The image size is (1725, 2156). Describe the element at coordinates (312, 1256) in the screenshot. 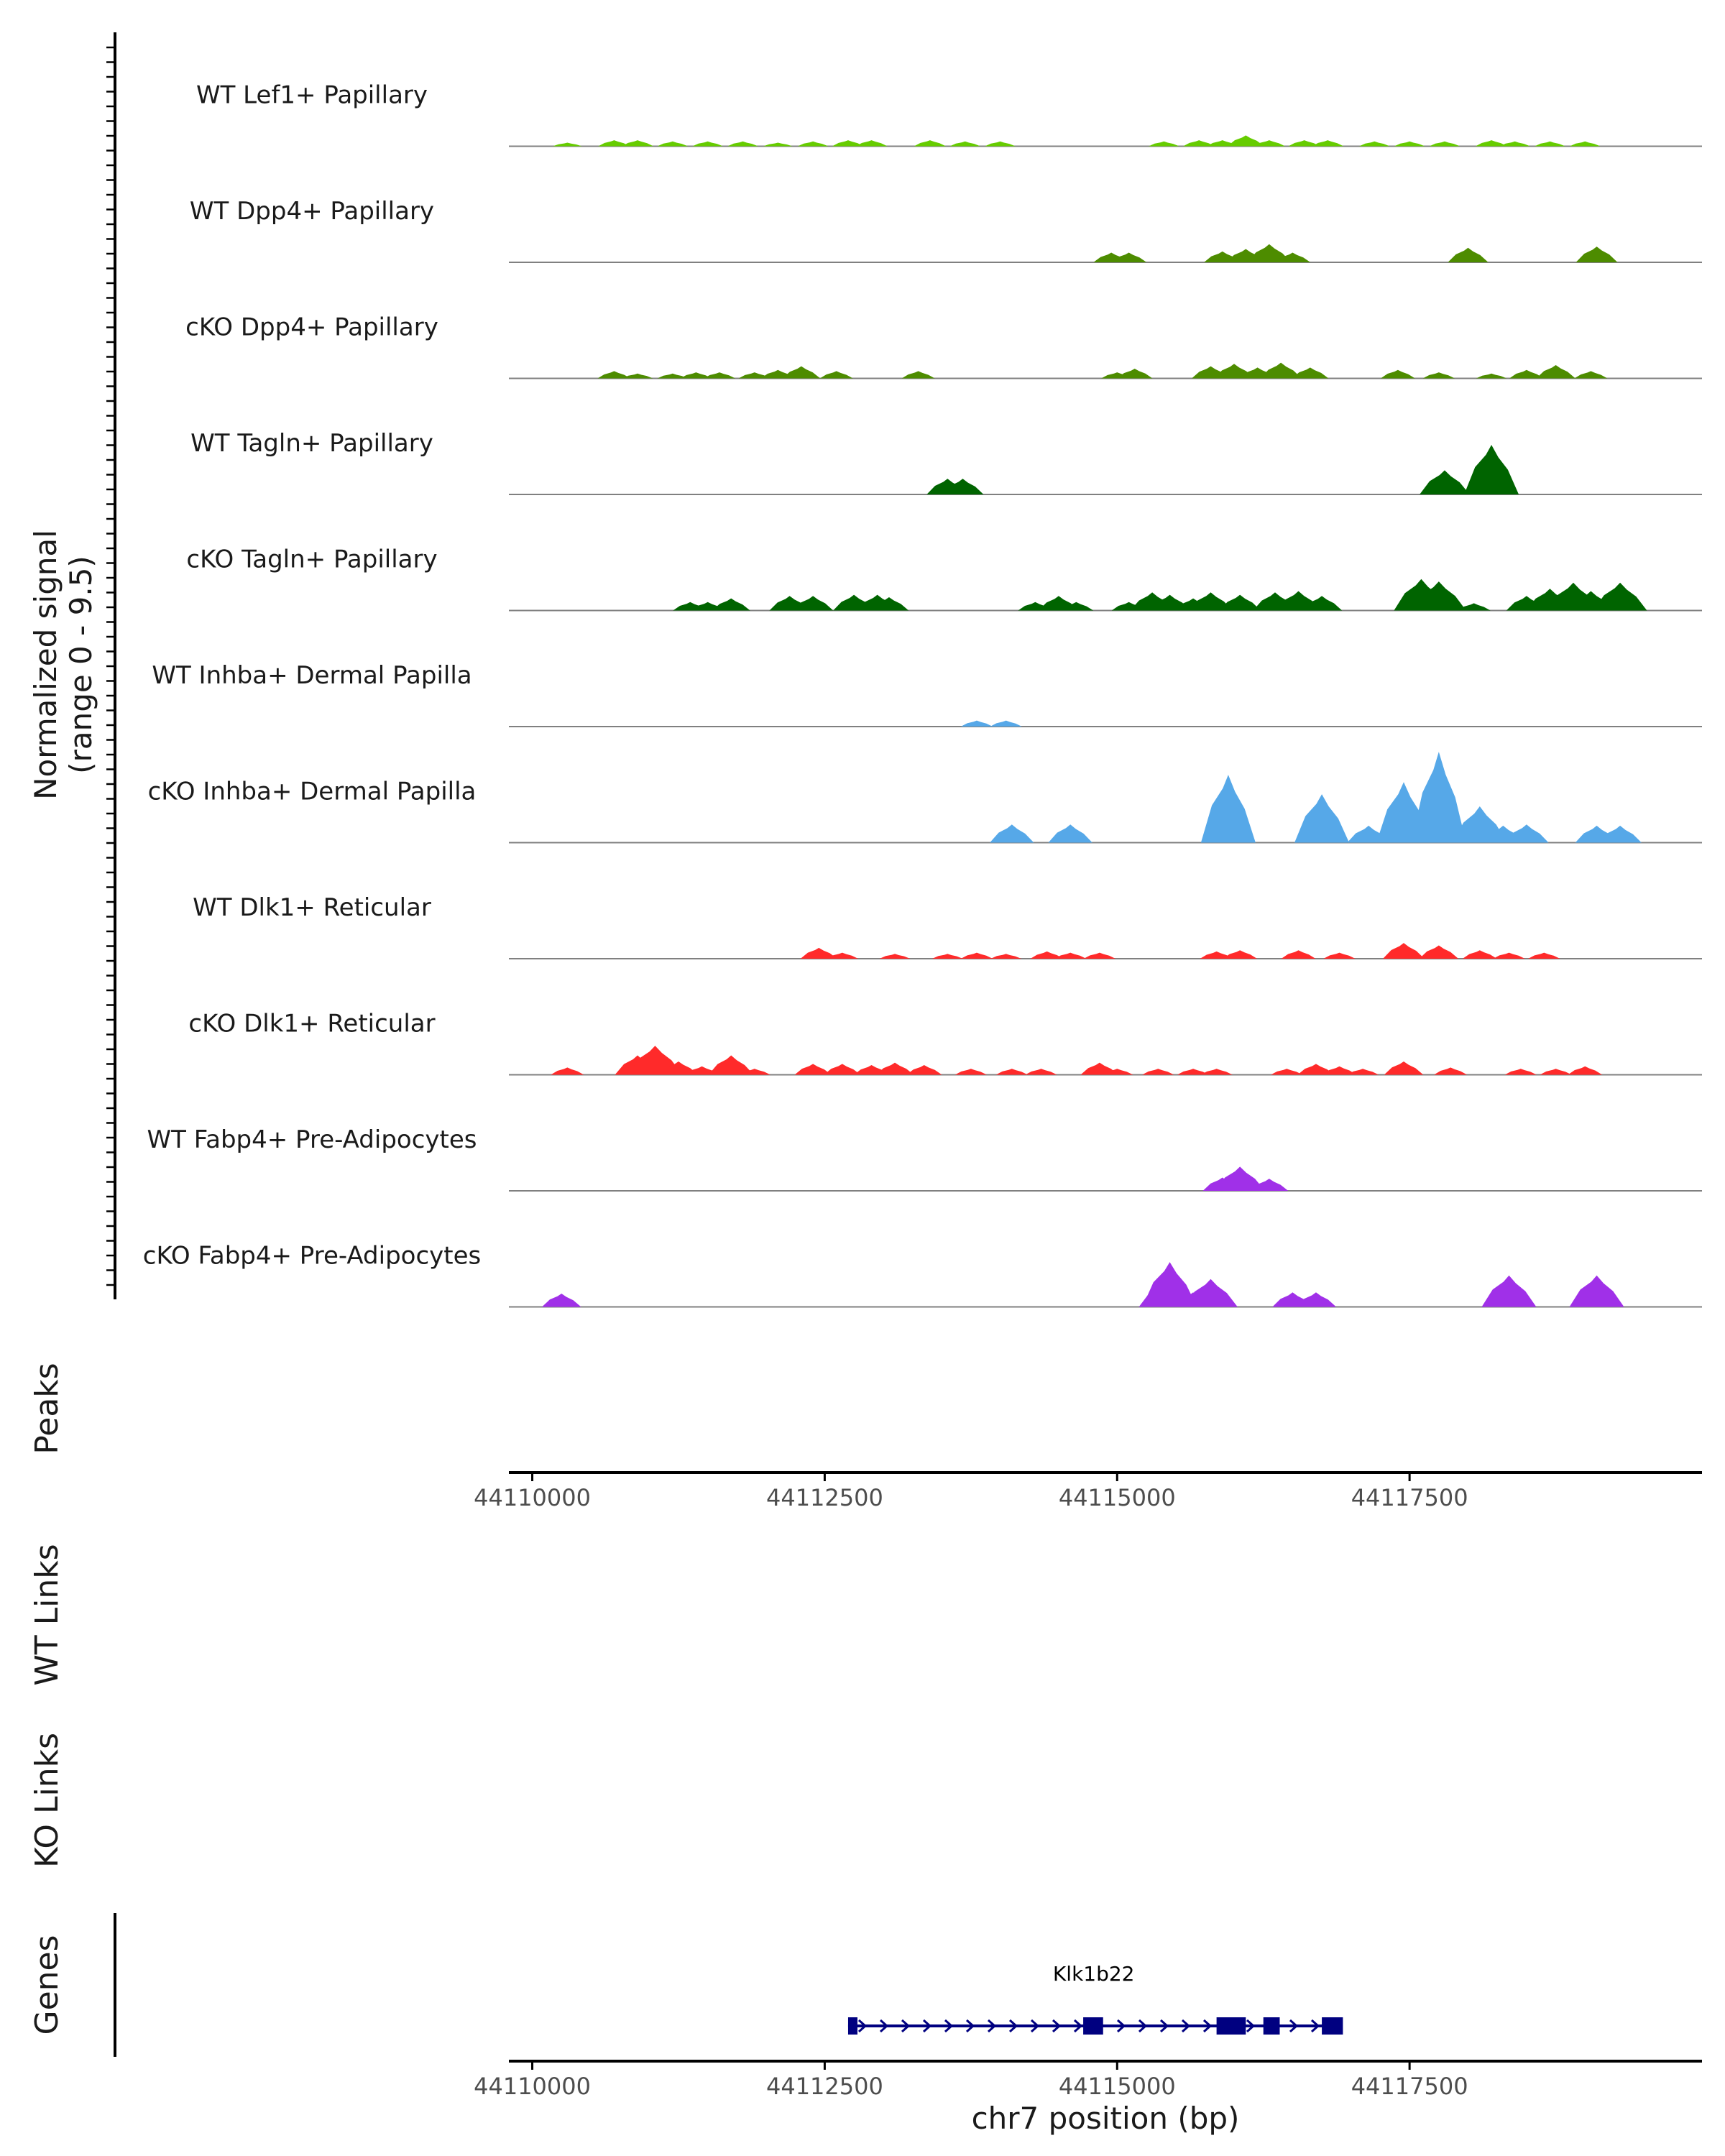

I see `track-label: cKO Fabp4+ Pre-Adipocytes` at that location.